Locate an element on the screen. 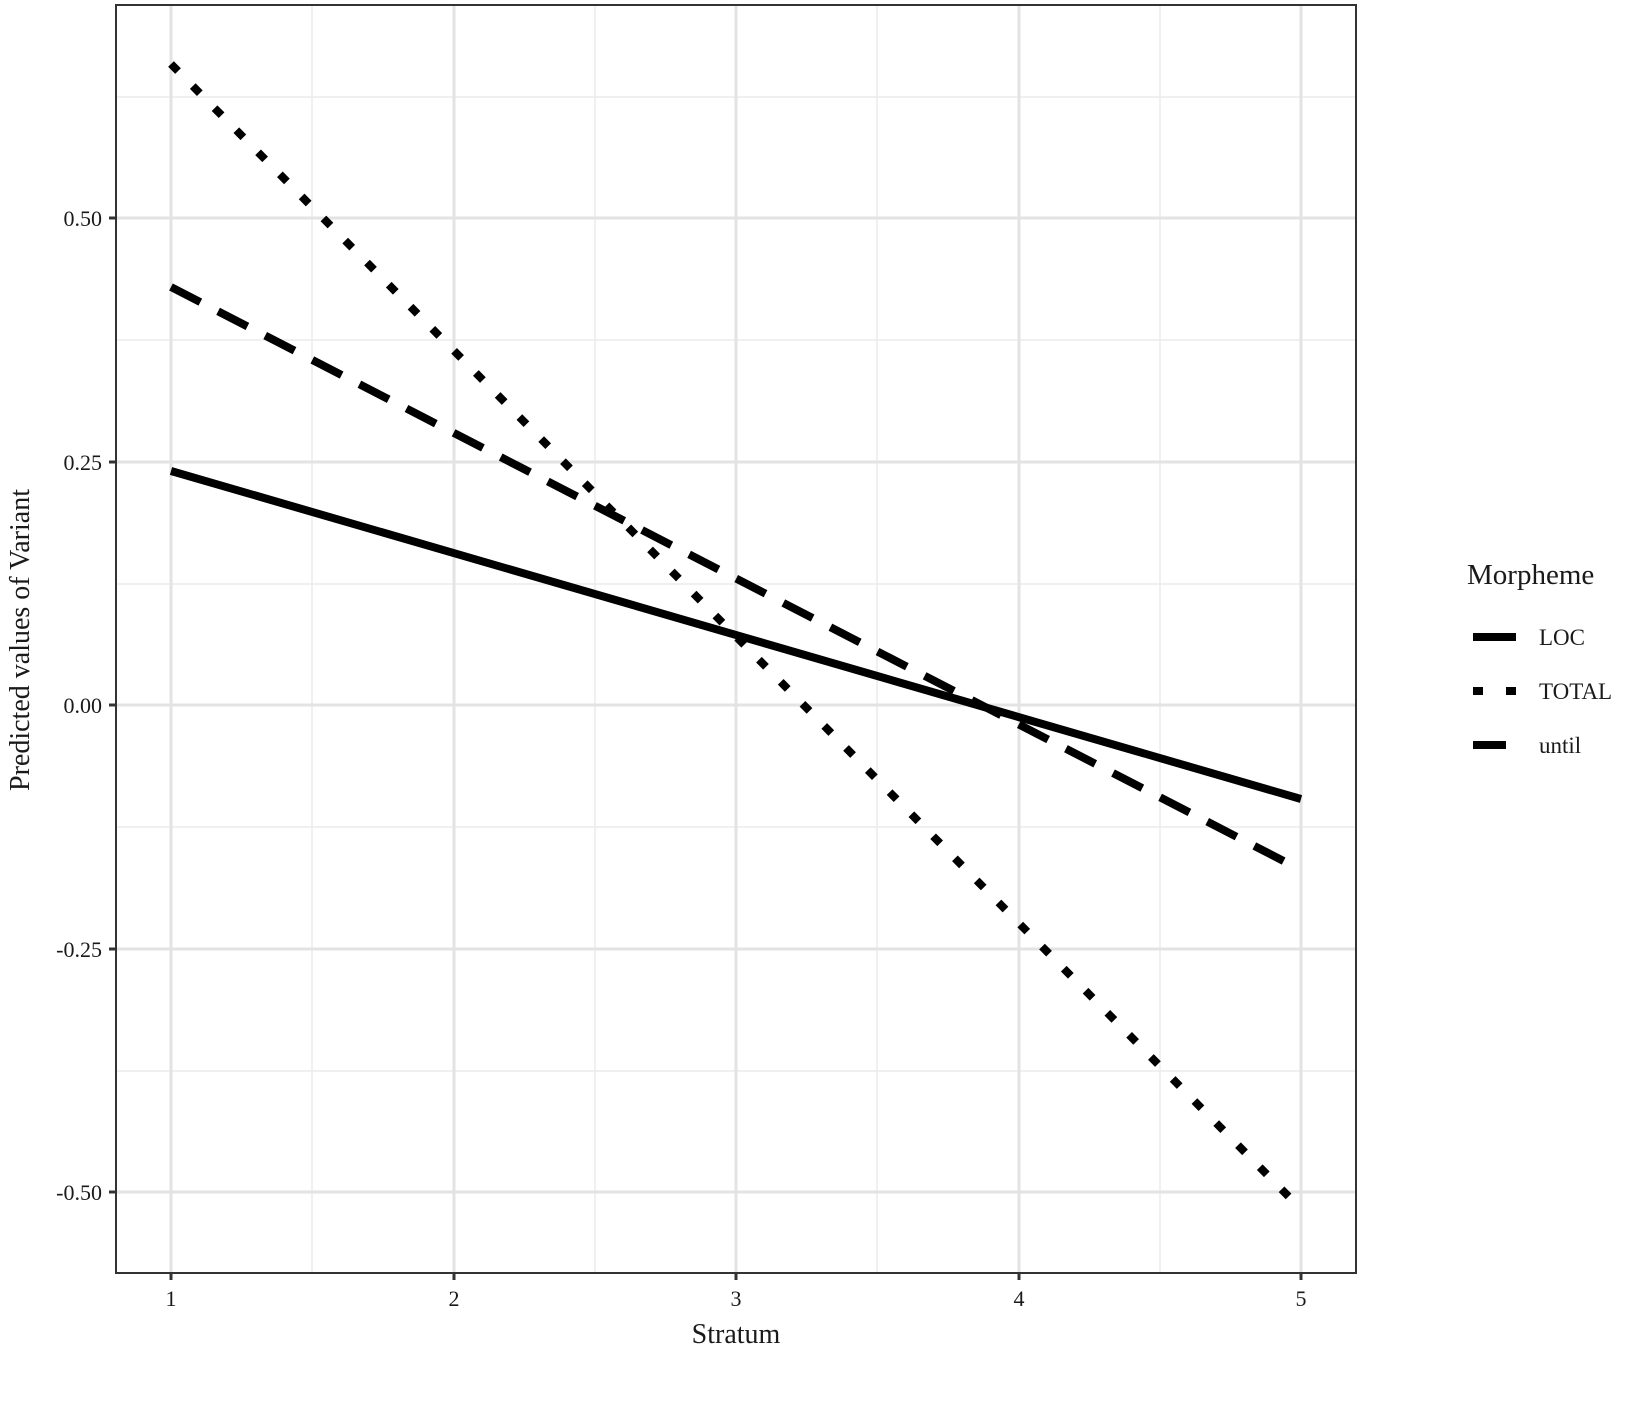 The width and height of the screenshot is (1635, 1407). legend: Morpheme LOC TOTAL until is located at coordinates (1539, 658).